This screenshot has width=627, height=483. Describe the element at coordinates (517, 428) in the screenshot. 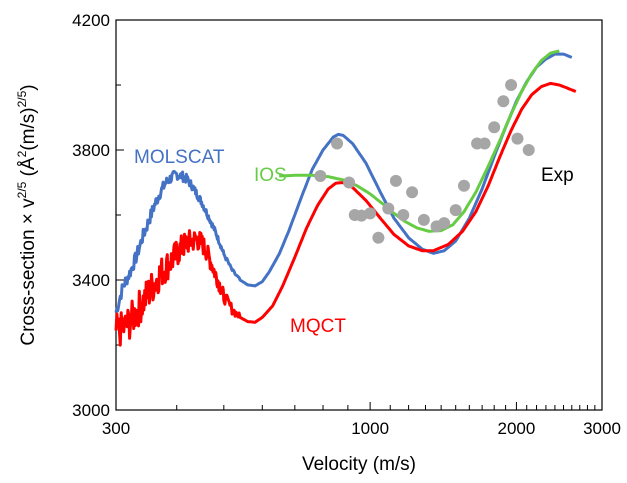

I see `x-tick-label: 2000` at that location.